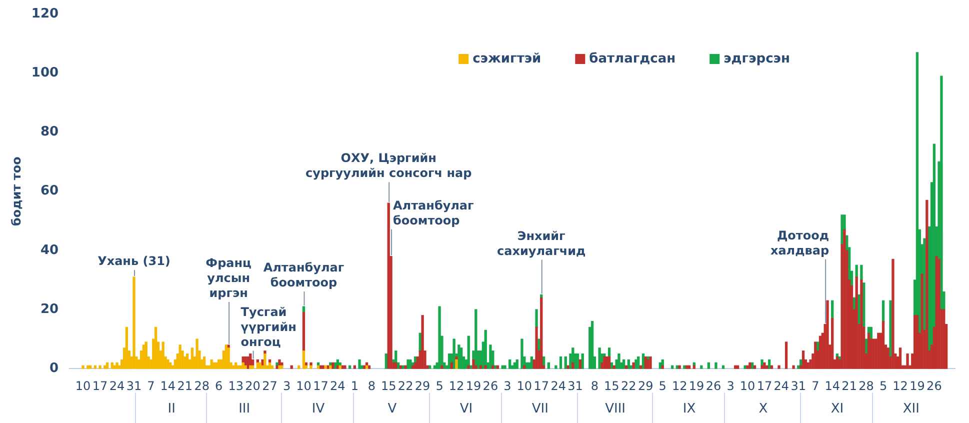 The height and width of the screenshot is (423, 969). I want to click on legend-label: батлагдсан, so click(632, 58).